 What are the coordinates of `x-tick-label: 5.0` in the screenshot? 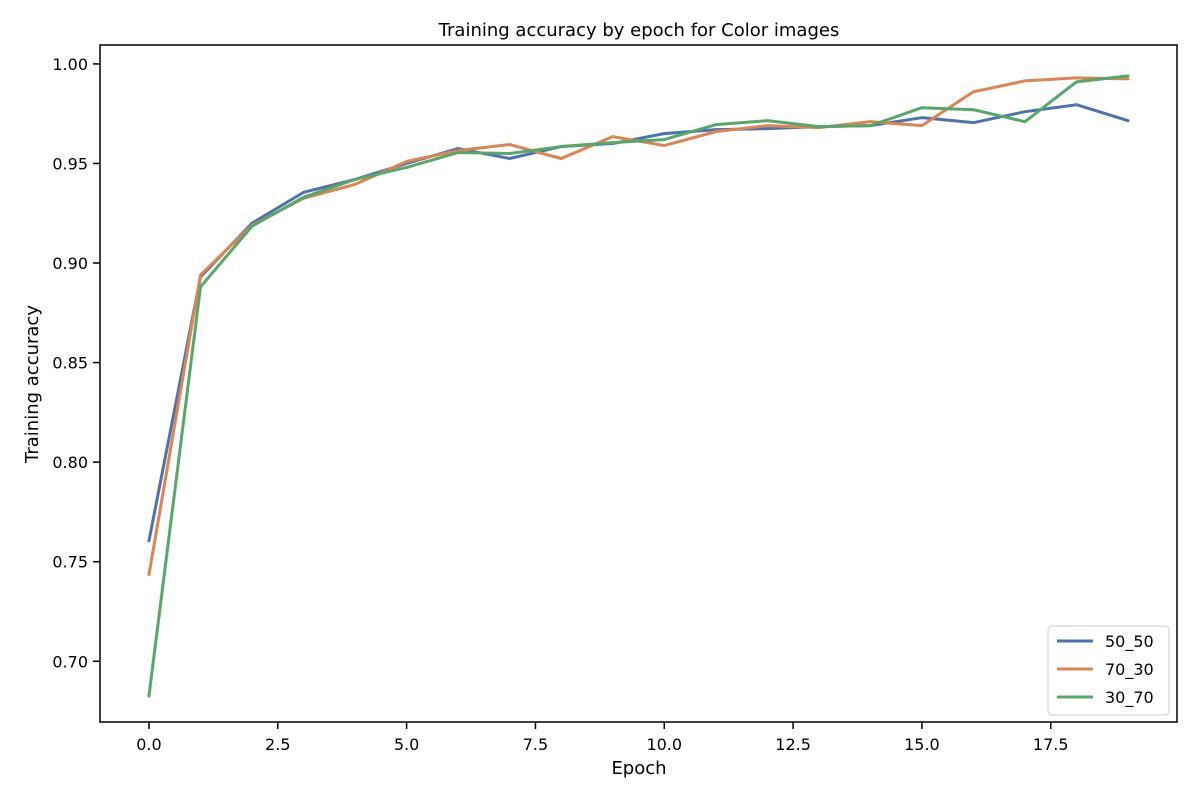 It's located at (406, 744).